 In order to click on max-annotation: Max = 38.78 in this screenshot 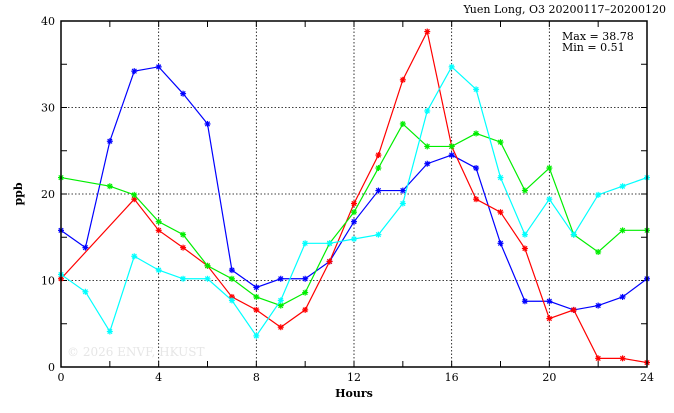, I will do `click(598, 36)`.